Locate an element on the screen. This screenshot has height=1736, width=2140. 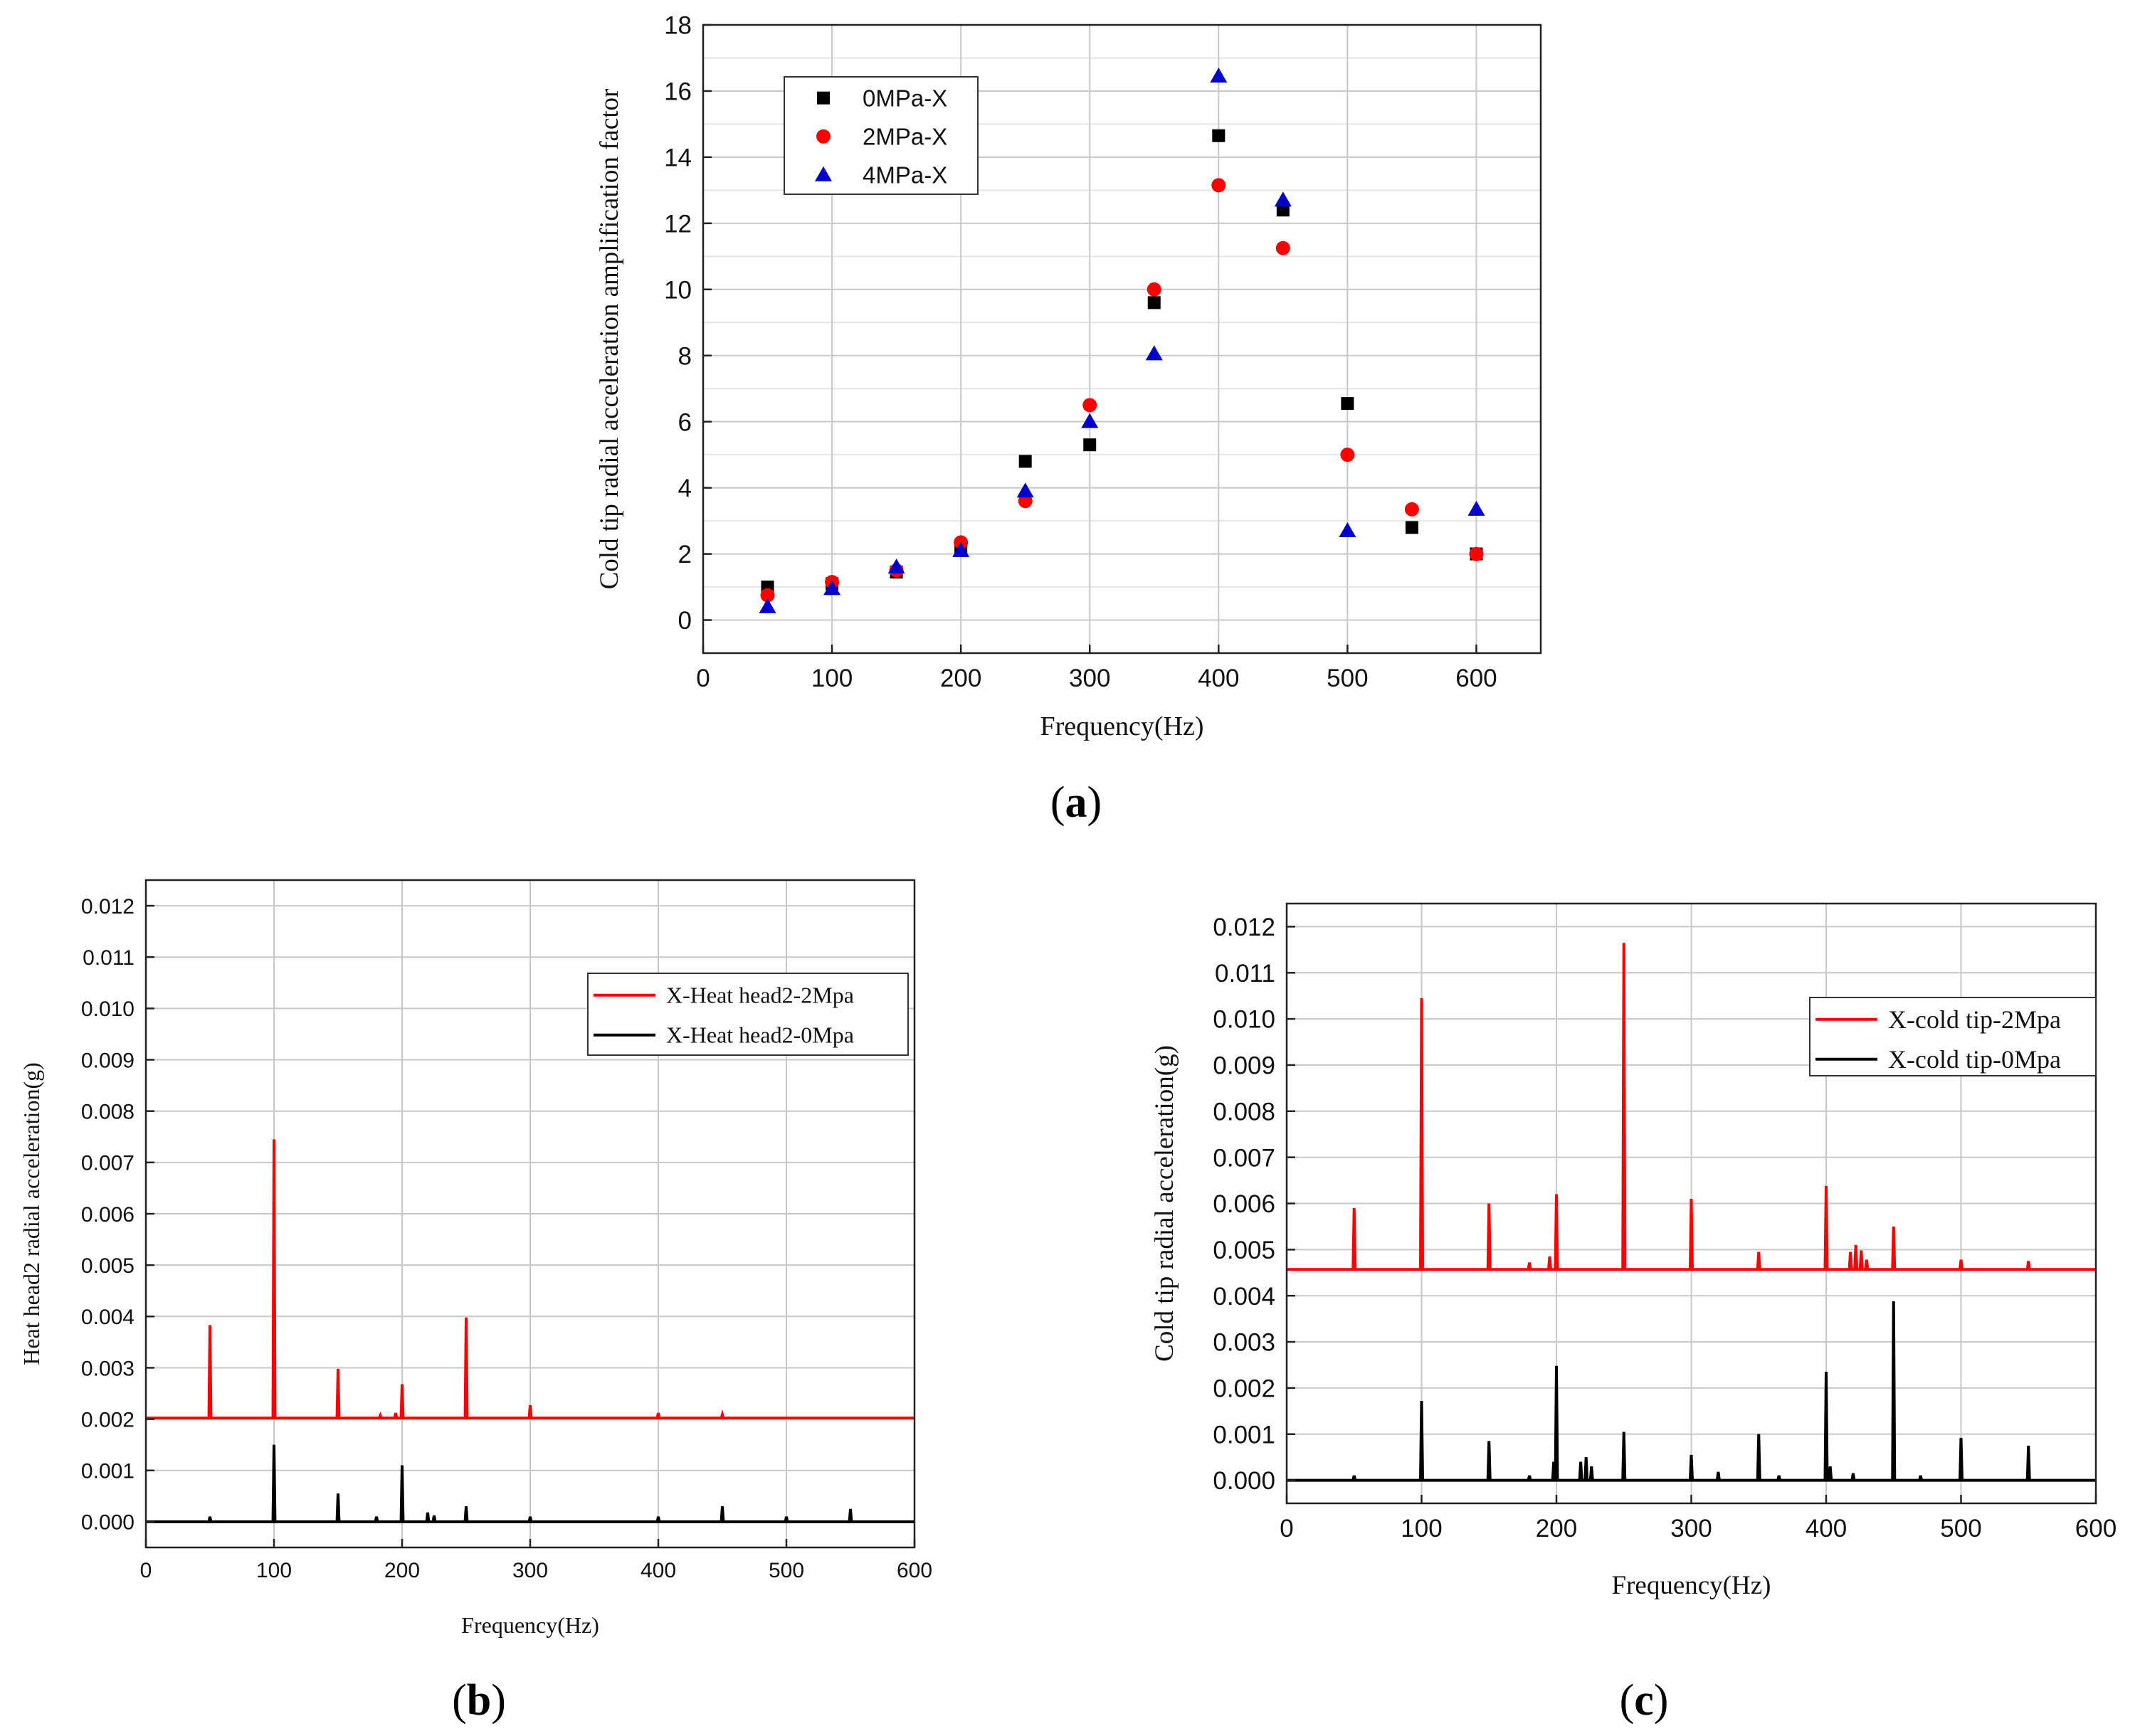
series-line-X-cold tip-2Mpa is located at coordinates (1692, 1107).